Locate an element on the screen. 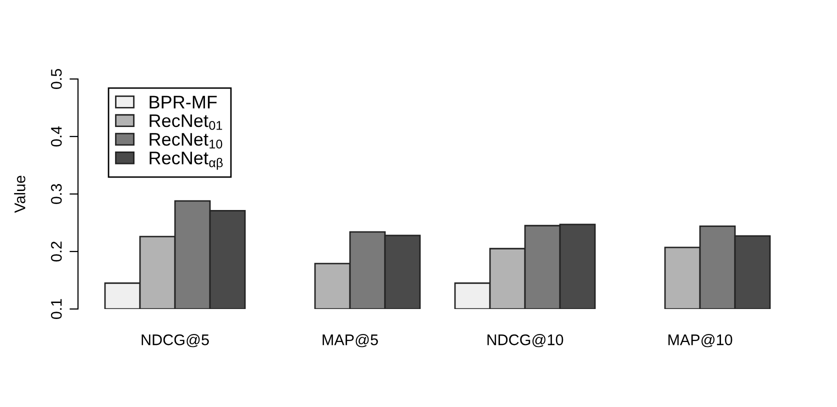 The width and height of the screenshot is (837, 407). x-tick-label: MAP@10 is located at coordinates (700, 341).